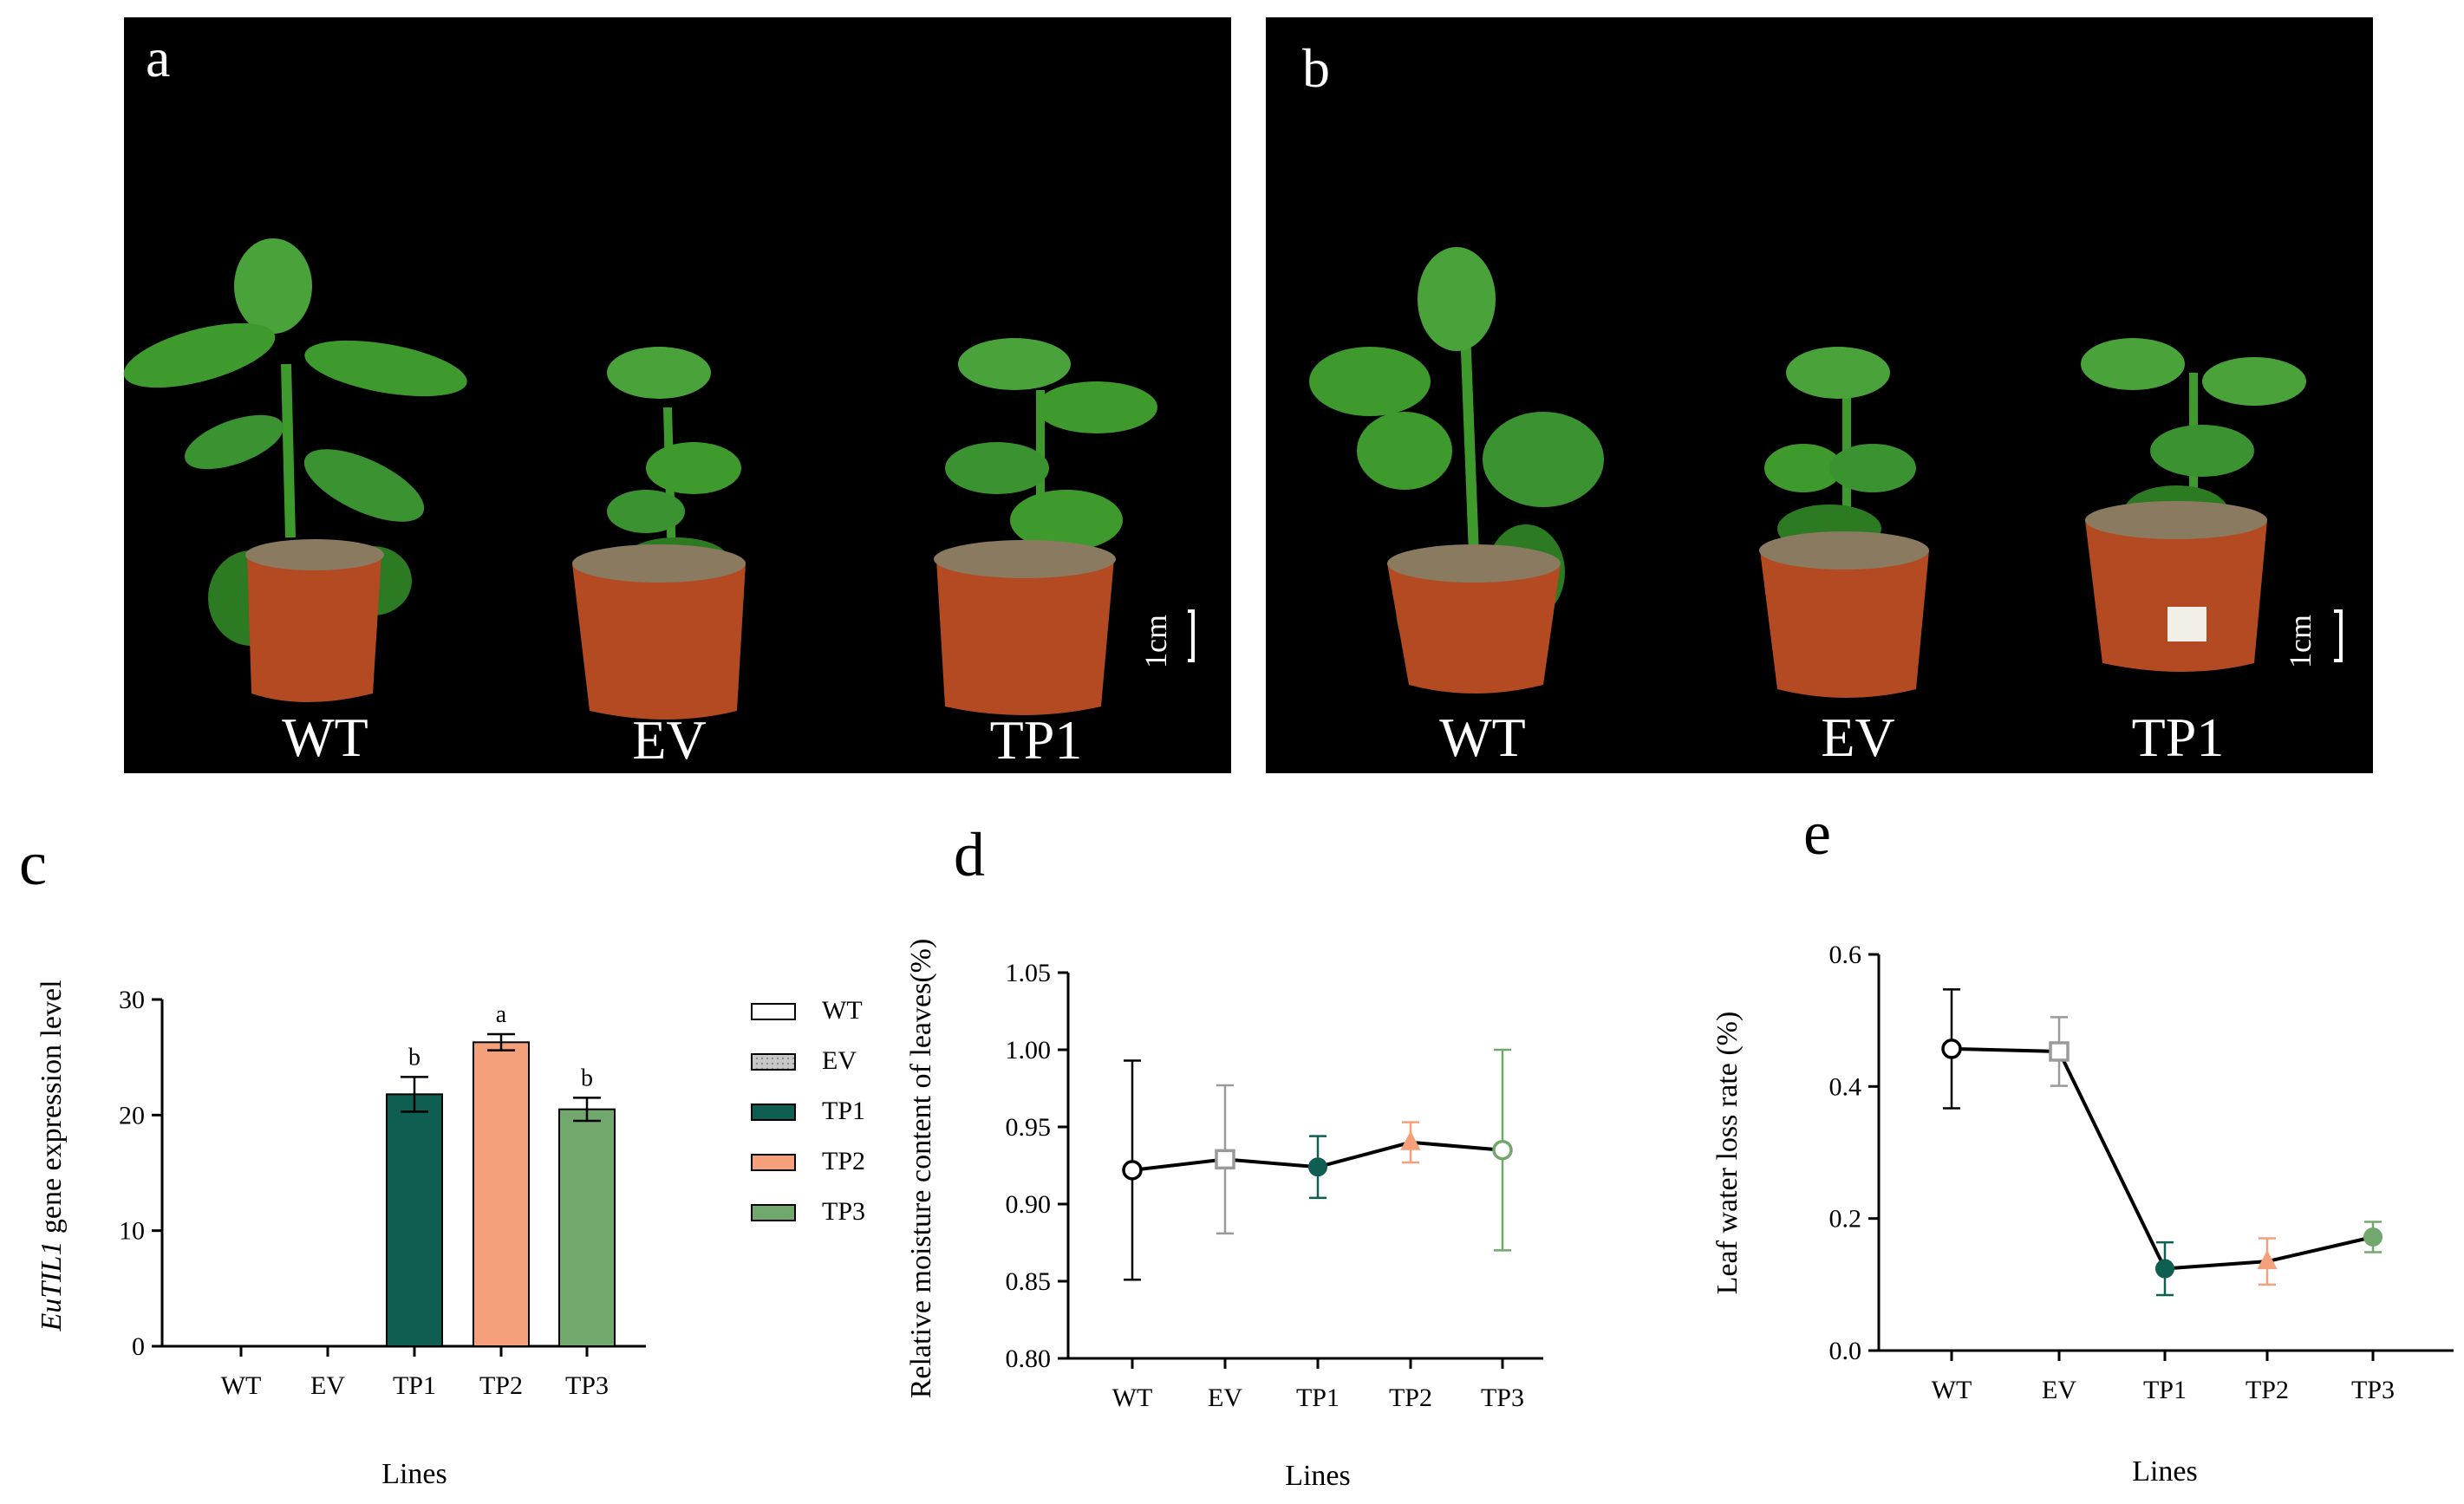 The width and height of the screenshot is (2464, 1504). Describe the element at coordinates (1029, 973) in the screenshot. I see `y-tick-label: 1.05` at that location.